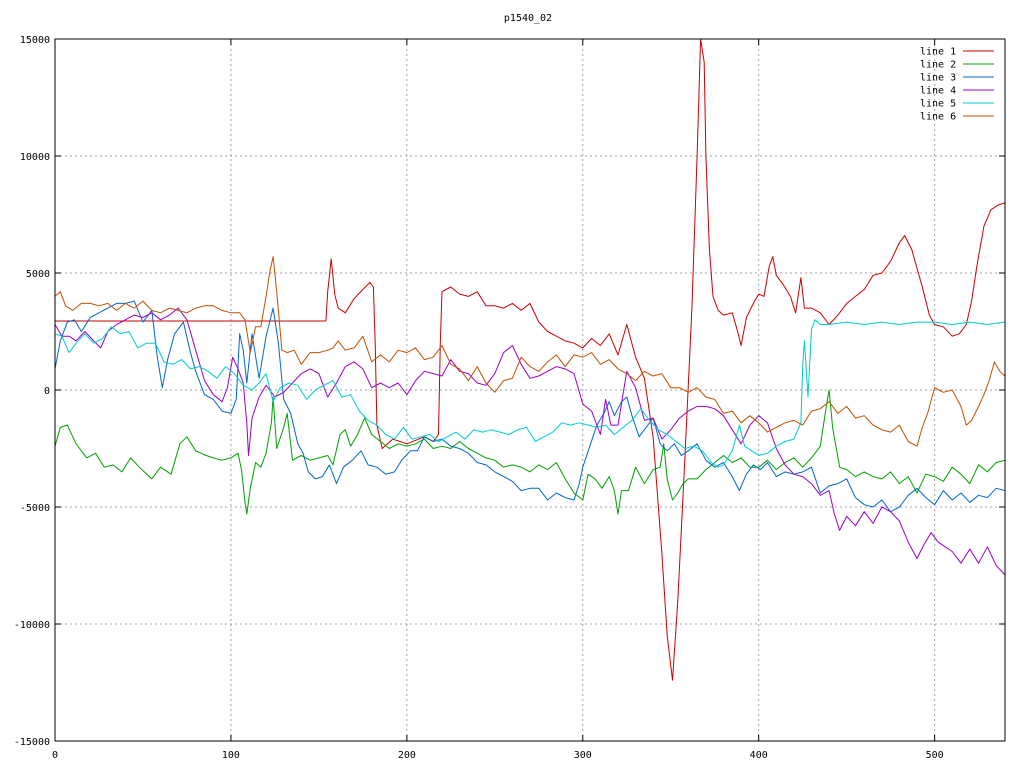 The width and height of the screenshot is (1024, 768). I want to click on legend-label-2: line 2, so click(938, 65).